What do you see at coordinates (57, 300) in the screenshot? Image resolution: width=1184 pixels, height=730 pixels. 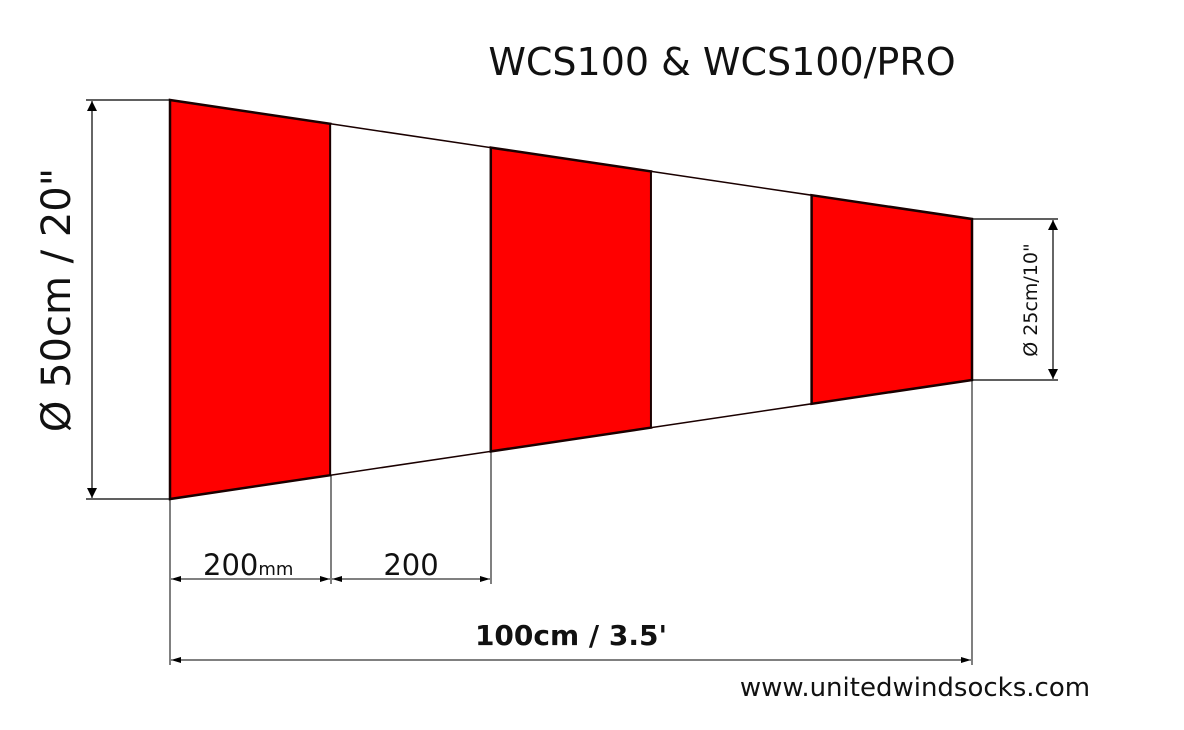 I see `large-diameter-label: Ø 50cm / 20"` at bounding box center [57, 300].